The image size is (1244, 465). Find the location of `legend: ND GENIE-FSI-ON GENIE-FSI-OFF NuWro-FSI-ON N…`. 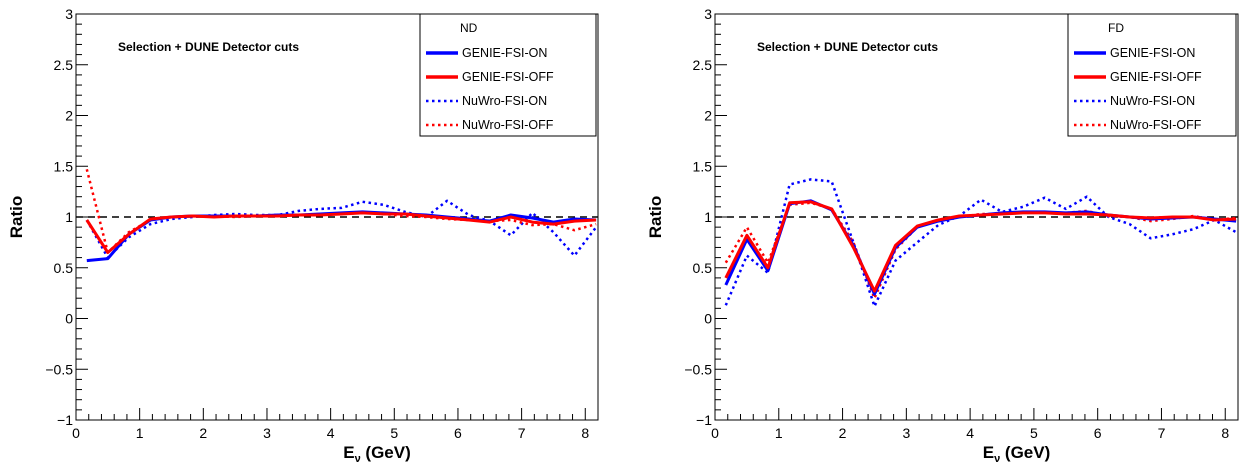

legend: ND GENIE-FSI-ON GENIE-FSI-OFF NuWro-FSI-ON N… is located at coordinates (508, 75).